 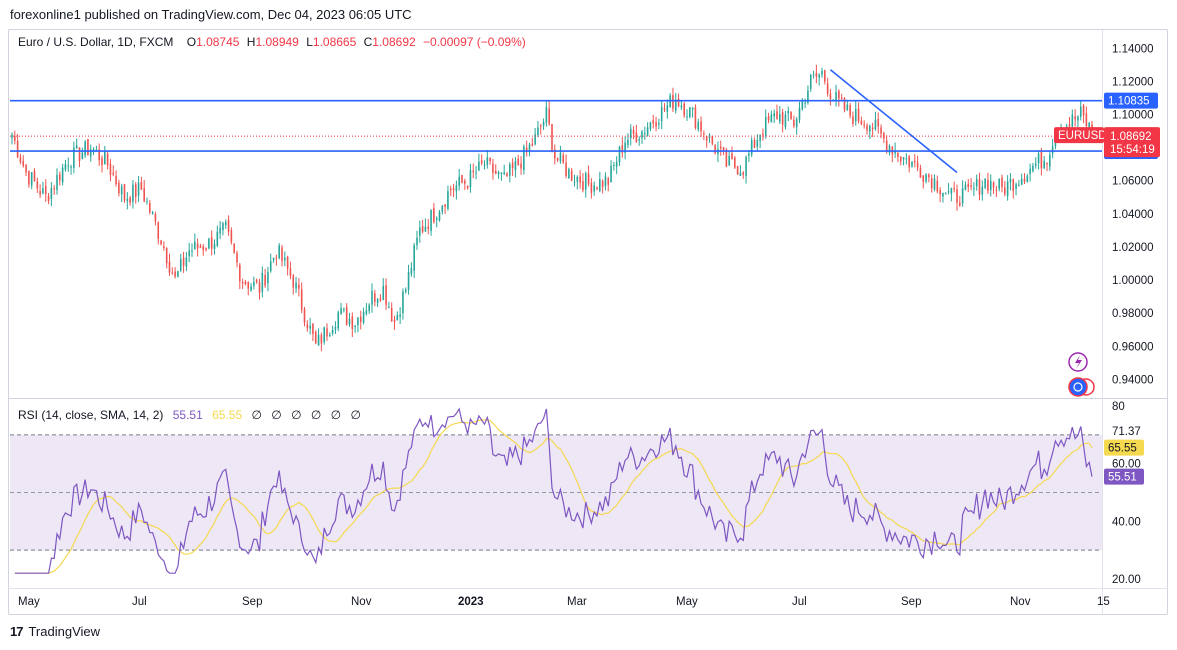 I want to click on symbol-label: Euro / U.S. Dollar, 1D, FXCM, so click(x=96, y=42).